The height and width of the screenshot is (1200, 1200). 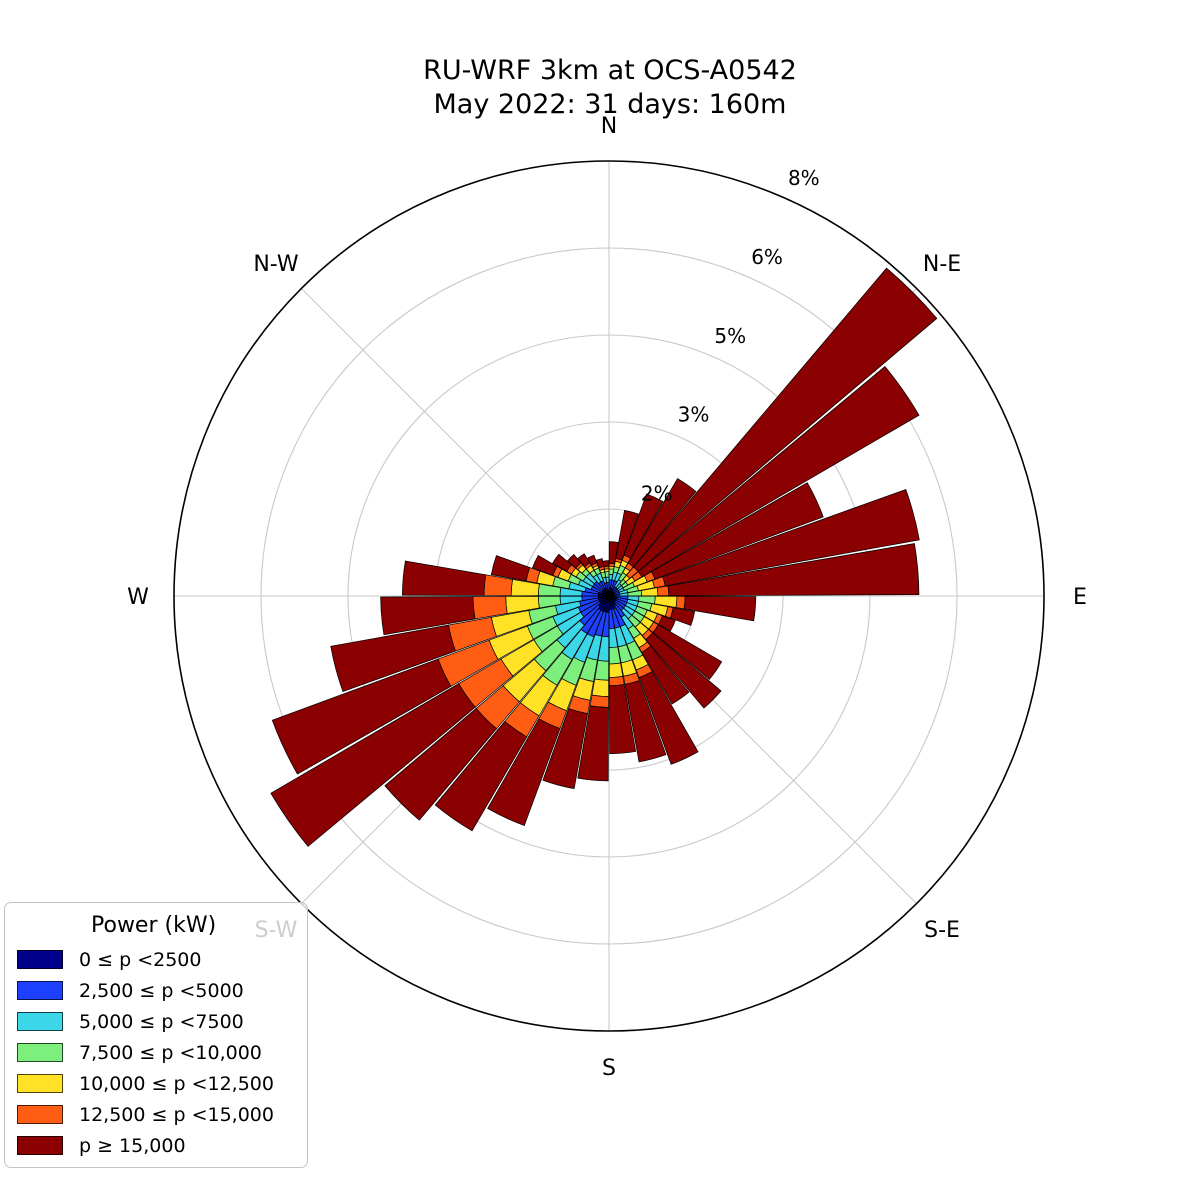 I want to click on compass-label: S-E, so click(x=942, y=930).